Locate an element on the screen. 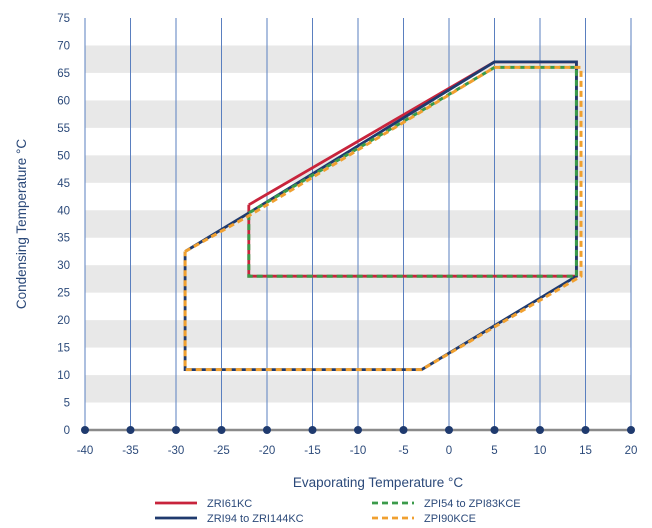 This screenshot has height=528, width=652. x-tick-label: 0 is located at coordinates (449, 451).